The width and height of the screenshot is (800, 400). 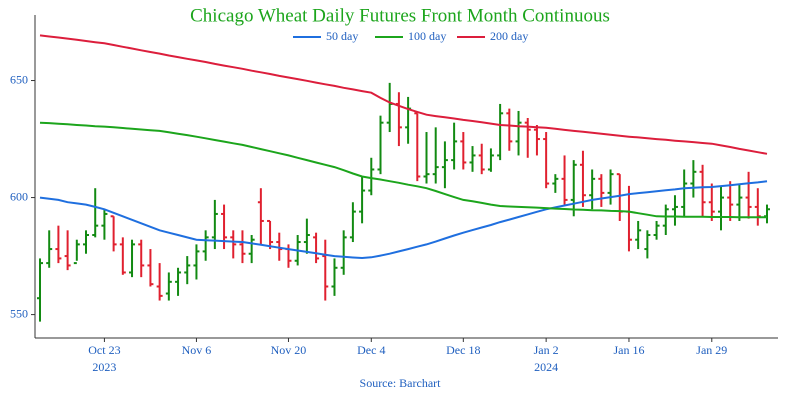 What do you see at coordinates (463, 350) in the screenshot?
I see `x-tick-label: Dec 18` at bounding box center [463, 350].